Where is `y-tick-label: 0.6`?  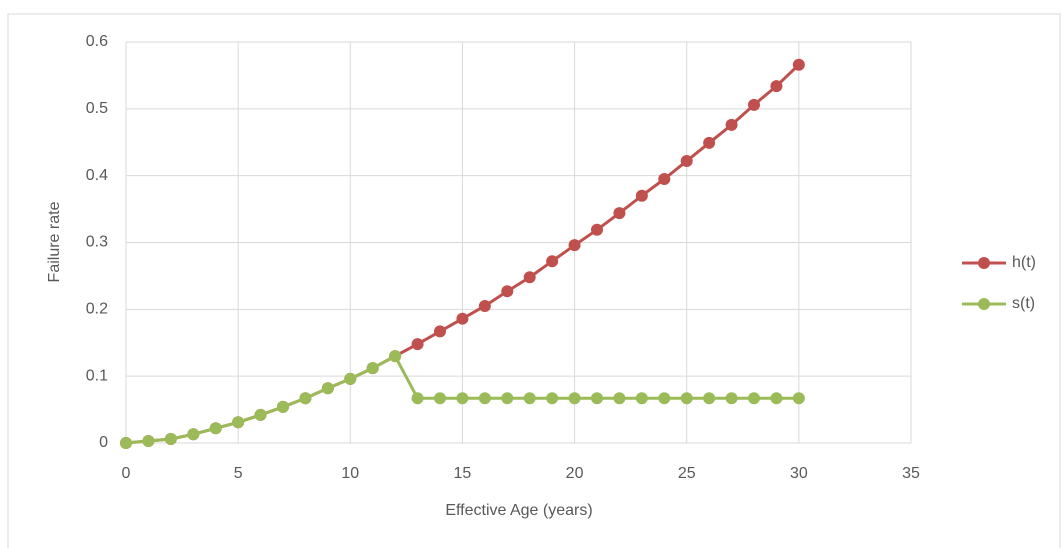 y-tick-label: 0.6 is located at coordinates (97, 41).